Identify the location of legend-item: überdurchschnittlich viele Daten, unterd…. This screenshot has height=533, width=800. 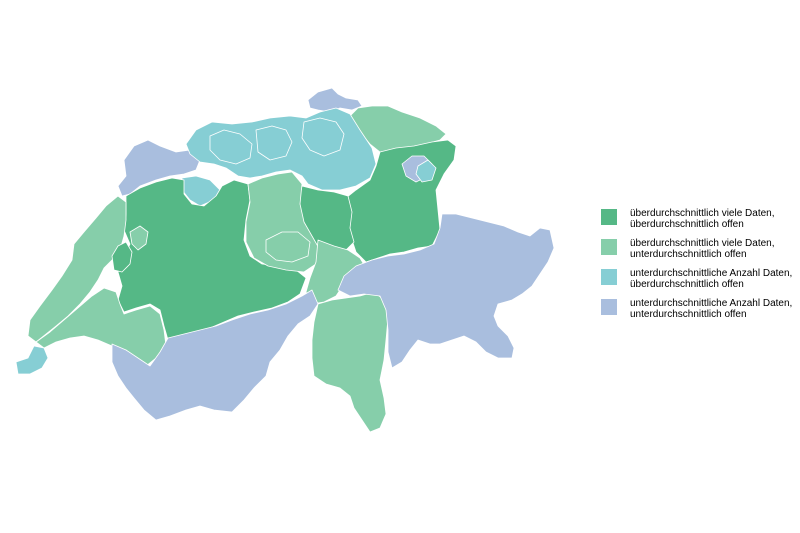
(700, 253).